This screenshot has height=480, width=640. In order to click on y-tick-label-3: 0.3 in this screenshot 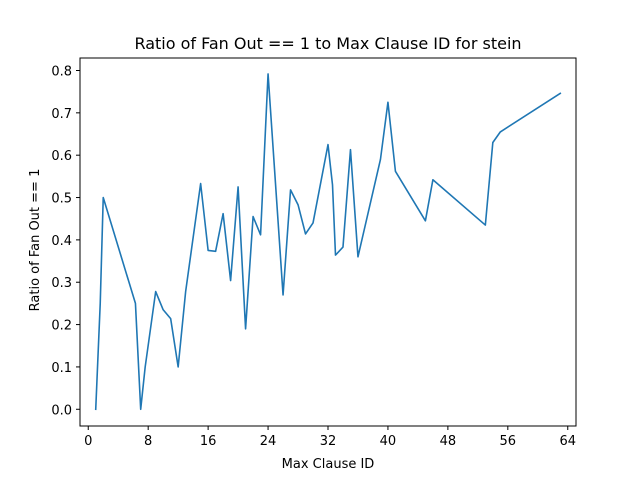, I will do `click(61, 283)`.